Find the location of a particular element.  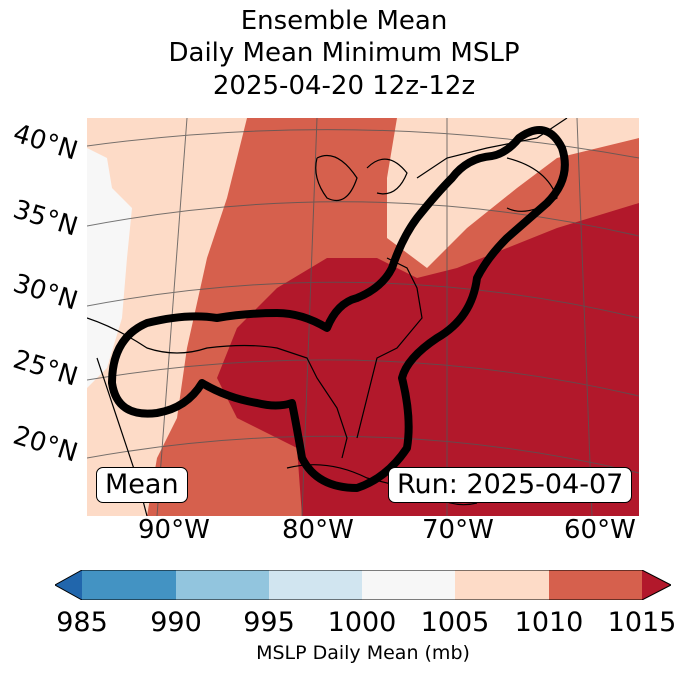

title-line-3: 2025-04-20 12z-12z is located at coordinates (344, 86).